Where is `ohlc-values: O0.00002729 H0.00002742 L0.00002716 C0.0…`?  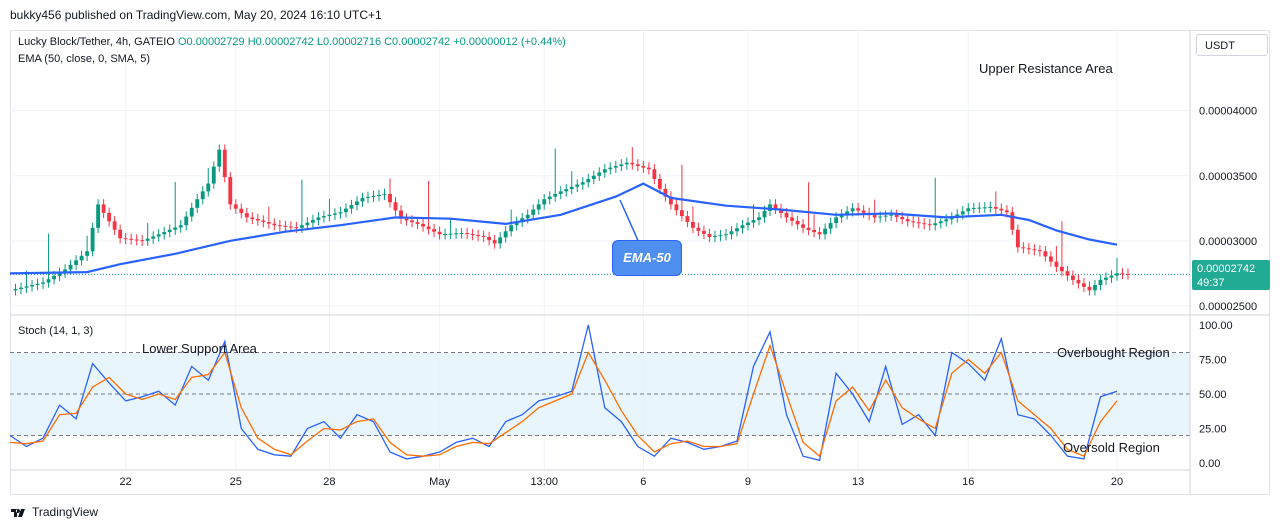 ohlc-values: O0.00002729 H0.00002742 L0.00002716 C0.0… is located at coordinates (371, 42).